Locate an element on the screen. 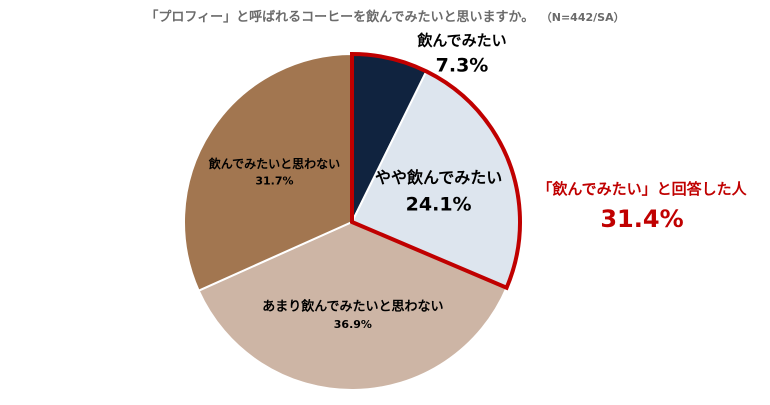 This screenshot has width=770, height=405. slice-label-2: やや飲んでみたい is located at coordinates (438, 177).